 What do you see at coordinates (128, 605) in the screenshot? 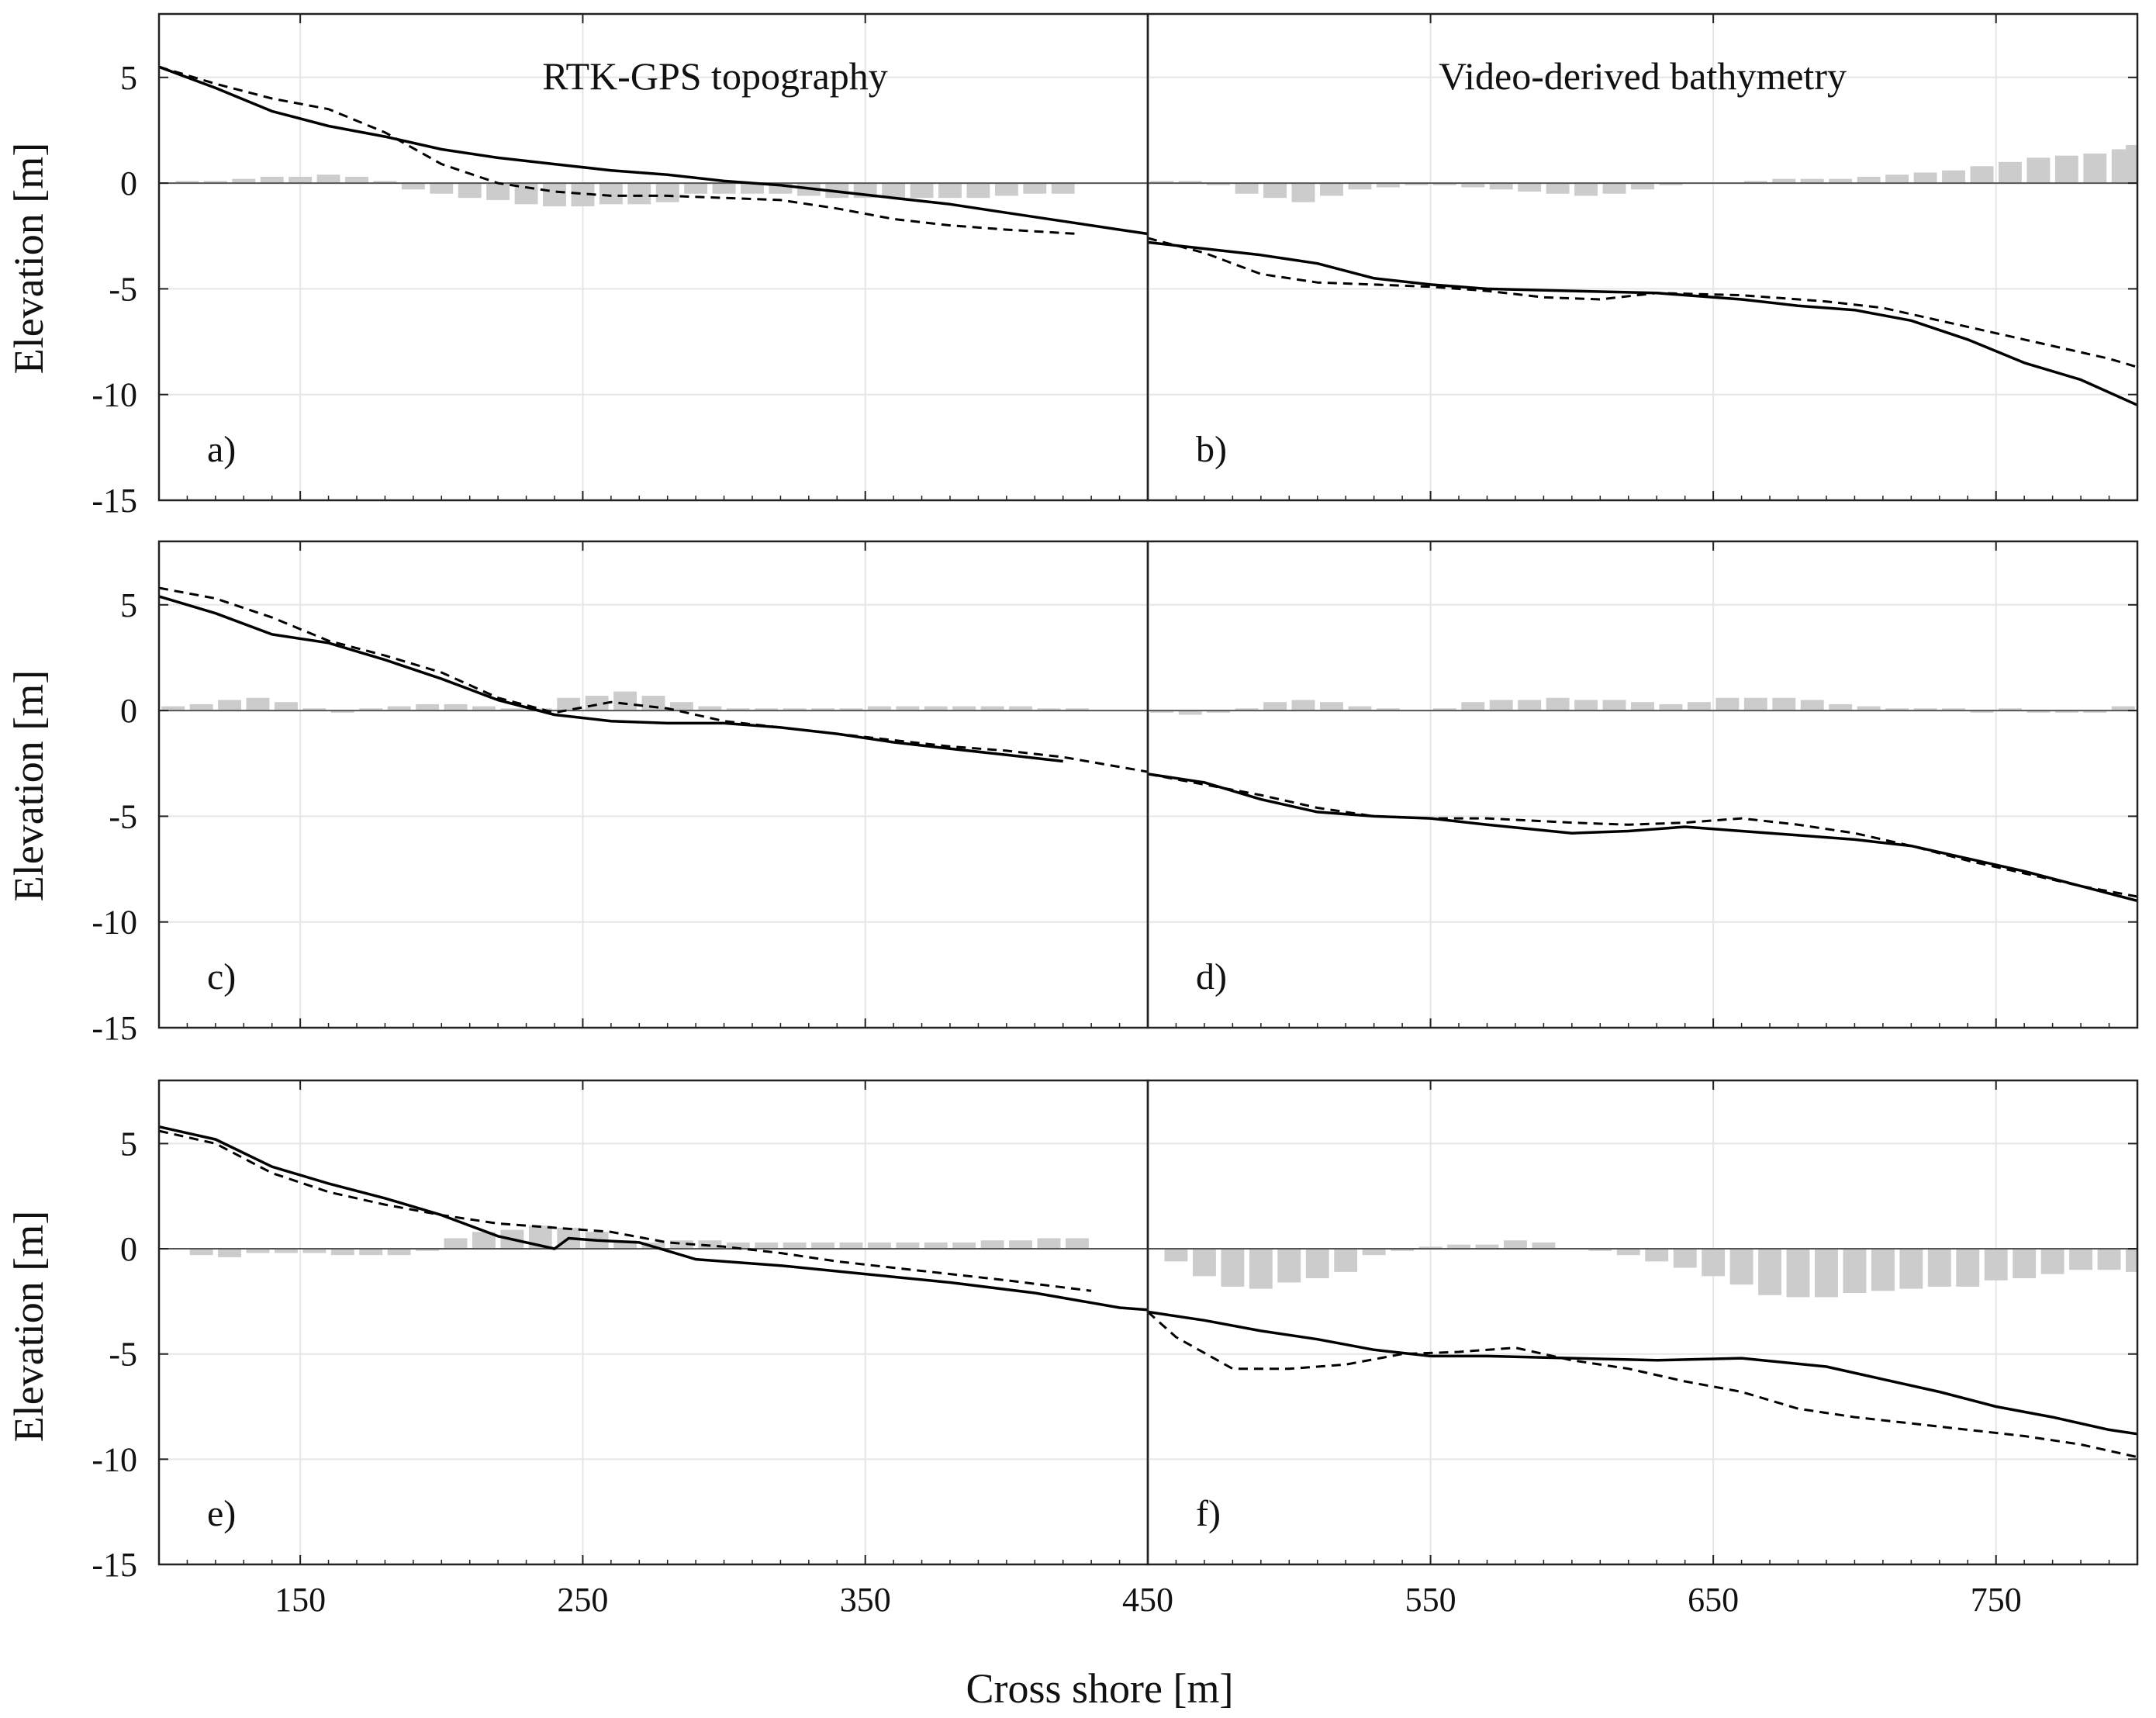
I see `y-tick-label: 5` at bounding box center [128, 605].